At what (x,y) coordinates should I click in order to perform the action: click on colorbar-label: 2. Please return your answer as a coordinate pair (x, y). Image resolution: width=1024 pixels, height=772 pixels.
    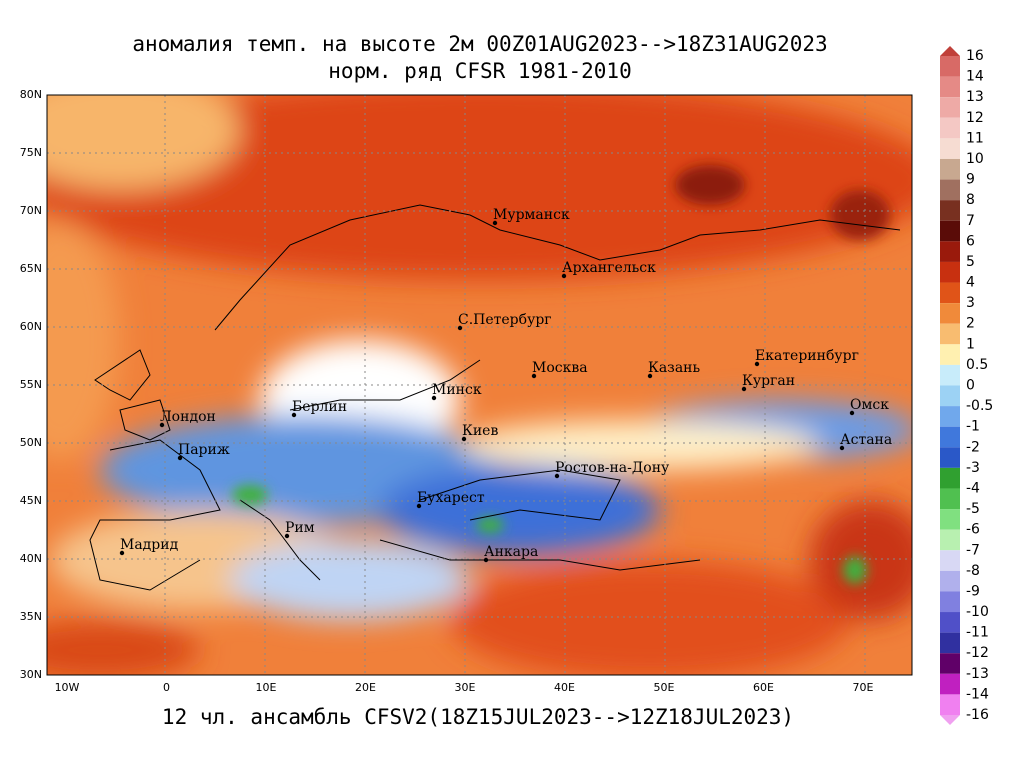
    Looking at the image, I should click on (970, 324).